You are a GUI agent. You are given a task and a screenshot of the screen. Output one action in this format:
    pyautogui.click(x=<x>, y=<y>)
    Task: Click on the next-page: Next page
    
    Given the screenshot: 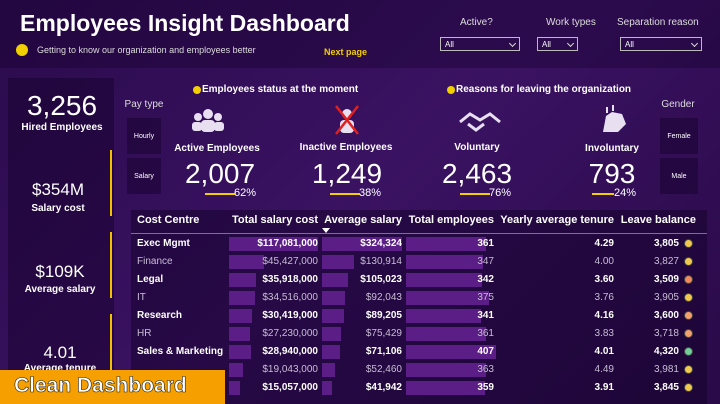 What is the action you would take?
    pyautogui.click(x=346, y=52)
    